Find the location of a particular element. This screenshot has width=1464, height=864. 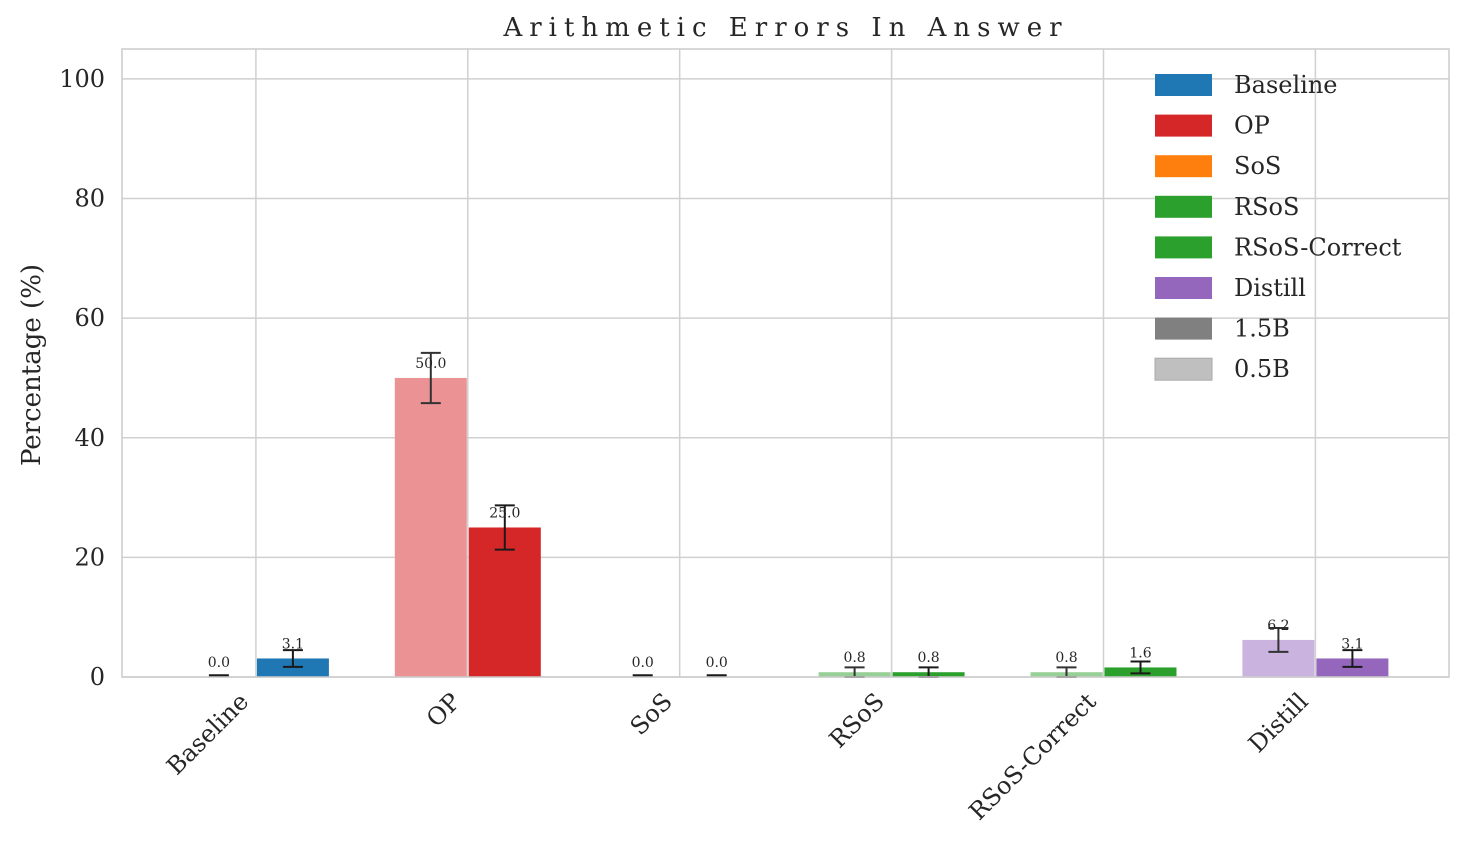

x-ticks: Baseline OP SoS RSoS RSoS-Correct Distill is located at coordinates (737, 756).